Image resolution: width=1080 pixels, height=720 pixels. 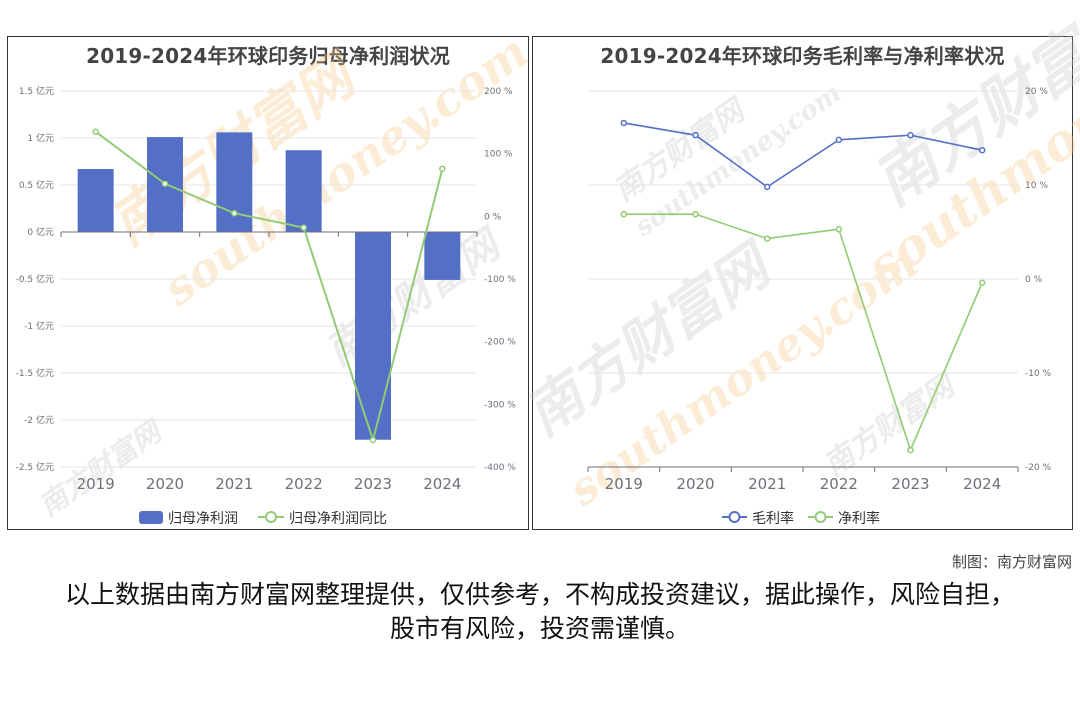 I want to click on y-right-tick-label: 20 %, so click(x=1036, y=92).